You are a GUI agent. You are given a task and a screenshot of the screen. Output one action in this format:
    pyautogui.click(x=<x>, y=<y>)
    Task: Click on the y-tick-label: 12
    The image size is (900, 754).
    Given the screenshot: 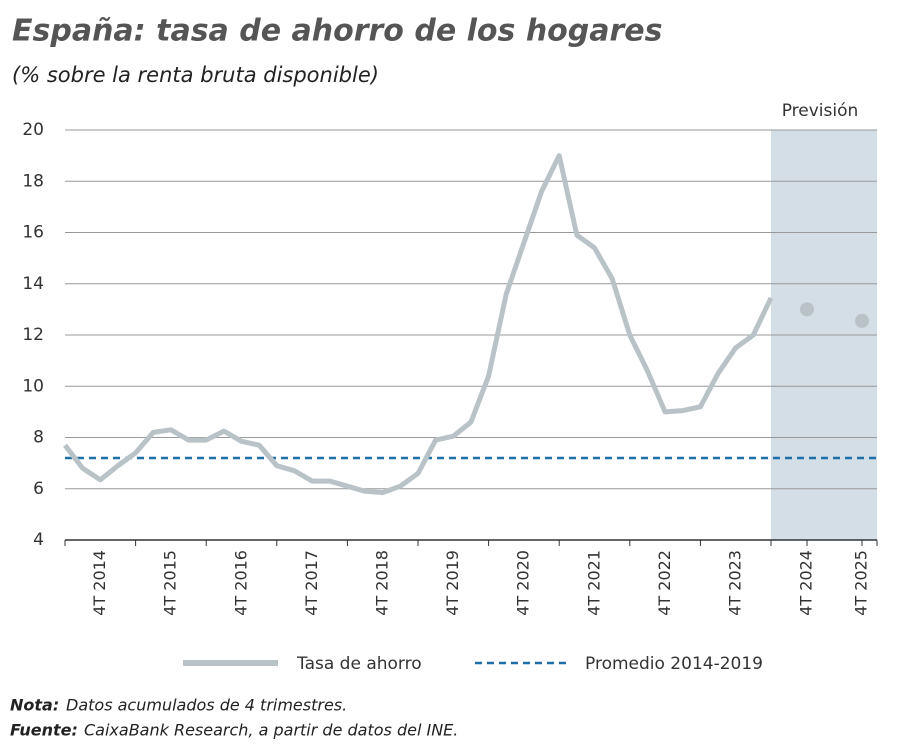 What is the action you would take?
    pyautogui.click(x=33, y=335)
    